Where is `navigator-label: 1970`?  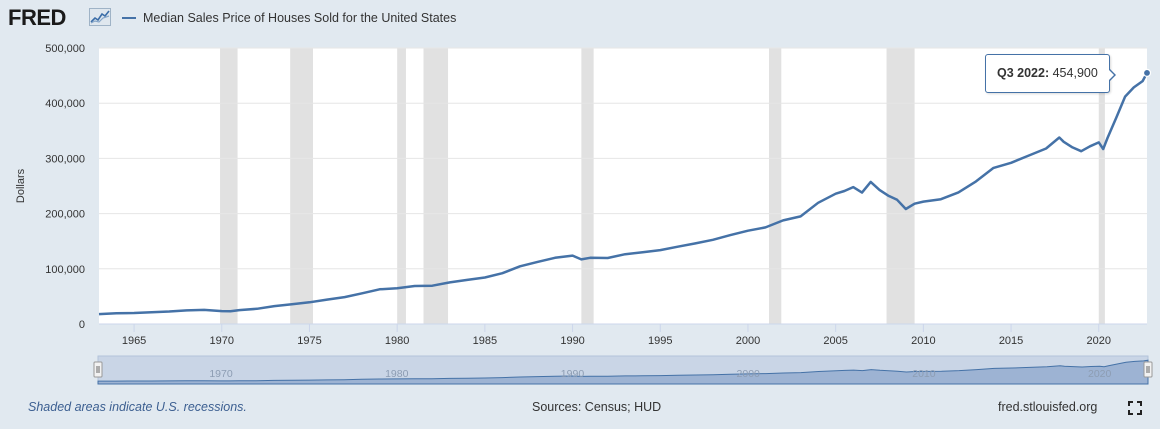 navigator-label: 1970 is located at coordinates (221, 374).